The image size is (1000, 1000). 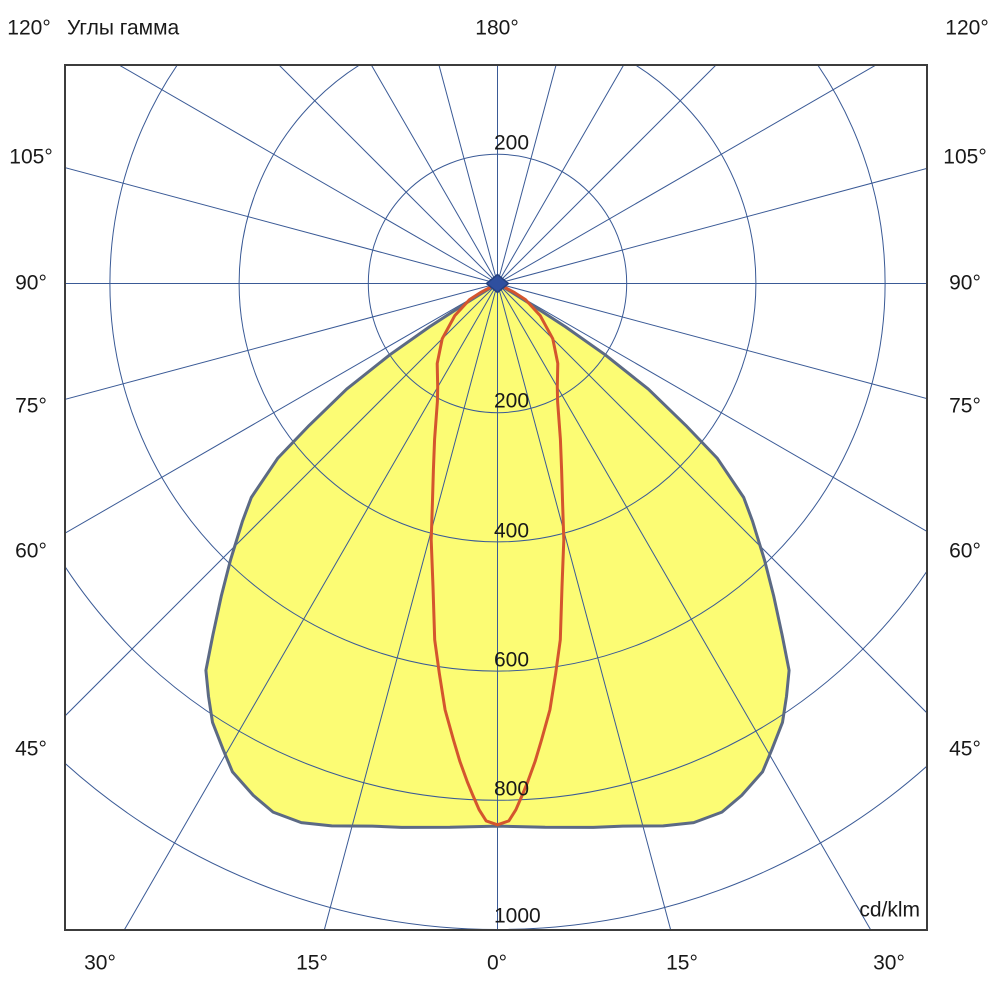 I want to click on gamma-label-top-right: 120°, so click(x=967, y=28).